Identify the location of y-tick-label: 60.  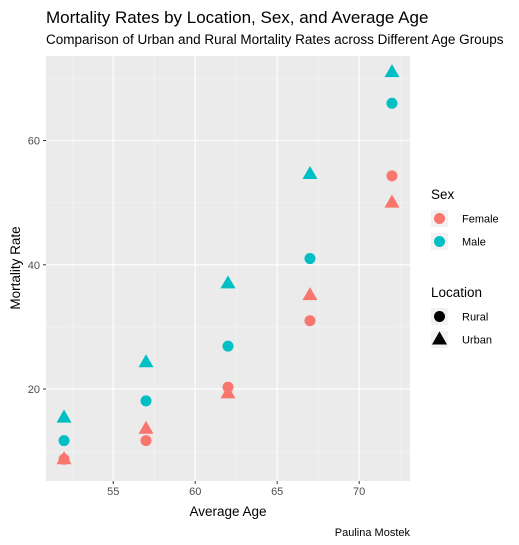
(34, 142).